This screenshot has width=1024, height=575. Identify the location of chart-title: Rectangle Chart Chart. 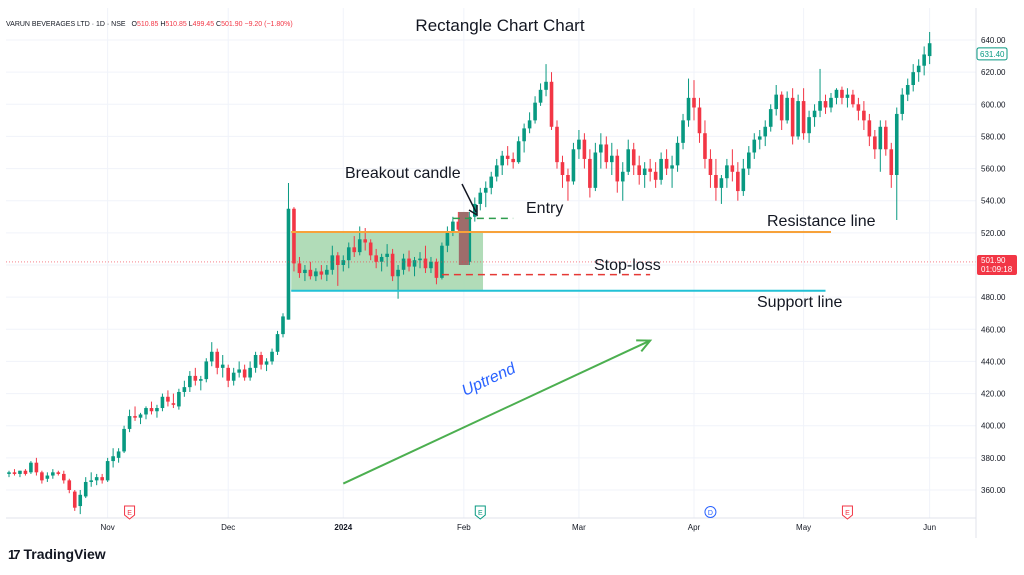
(500, 25).